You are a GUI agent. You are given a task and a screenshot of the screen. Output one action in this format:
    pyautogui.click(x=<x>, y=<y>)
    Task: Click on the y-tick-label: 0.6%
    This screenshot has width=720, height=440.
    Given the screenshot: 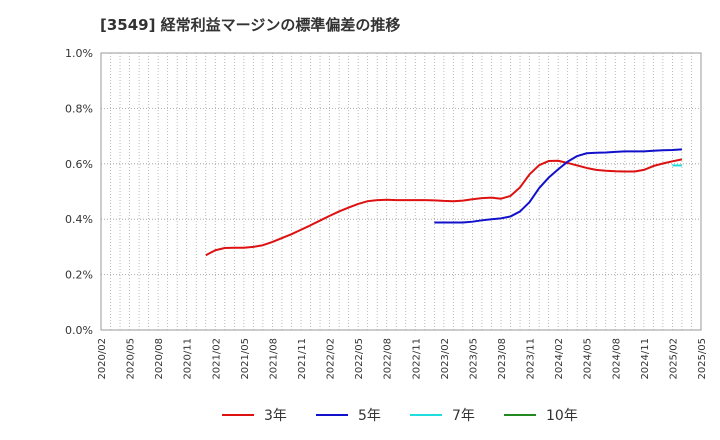 What is the action you would take?
    pyautogui.click(x=79, y=164)
    